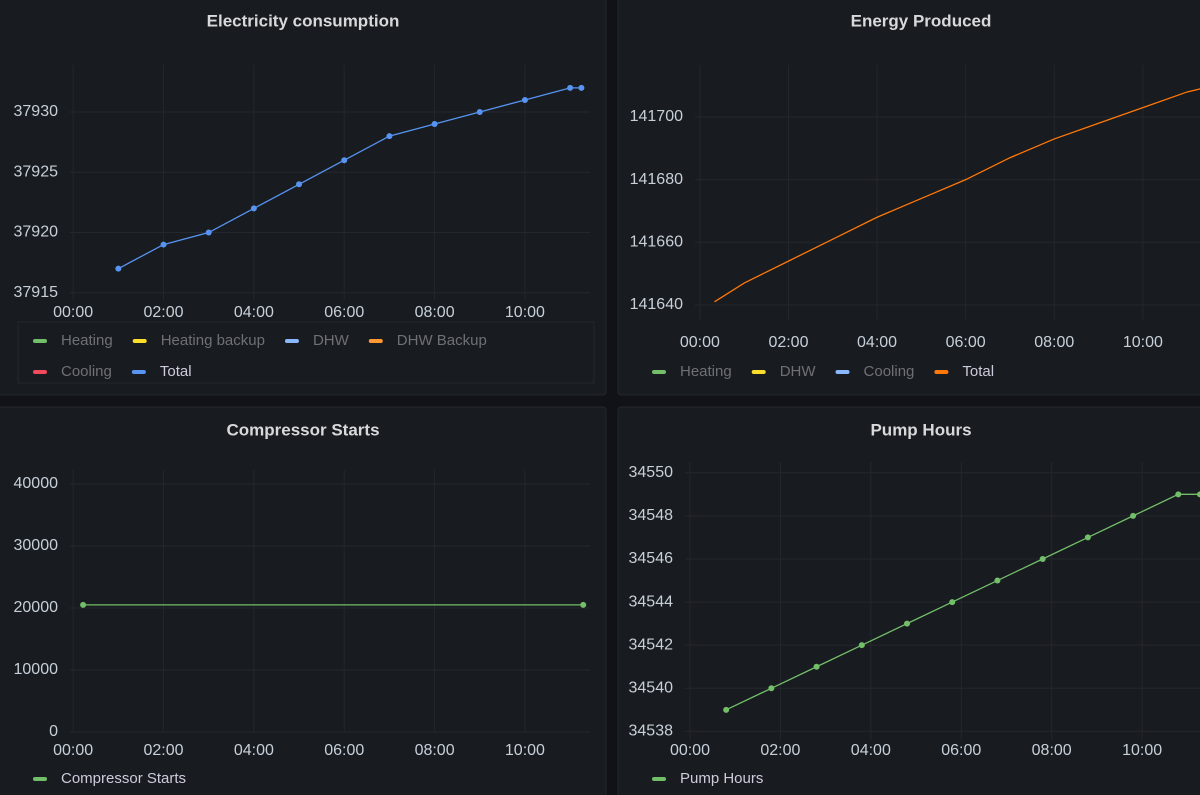 This screenshot has width=1200, height=795. What do you see at coordinates (36, 483) in the screenshot?
I see `y-tick-label: 40000` at bounding box center [36, 483].